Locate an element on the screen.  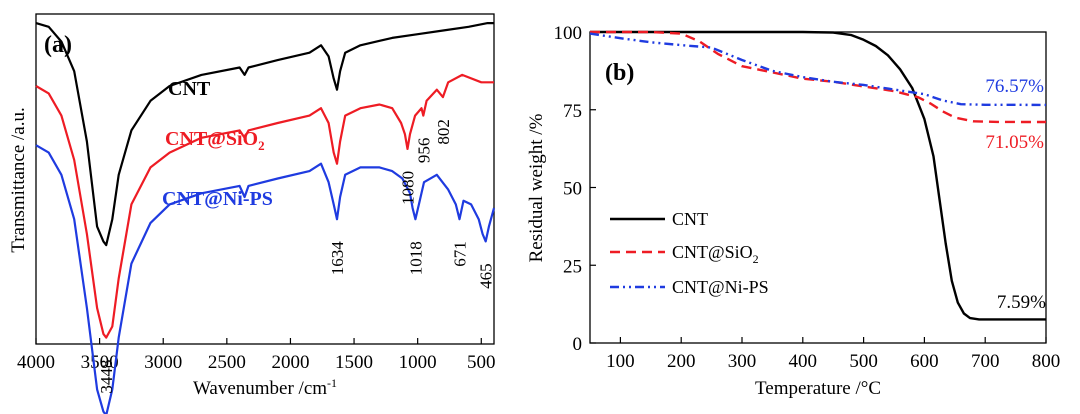
panel-b-x-tick-label-500: 500 is located at coordinates (863, 361).